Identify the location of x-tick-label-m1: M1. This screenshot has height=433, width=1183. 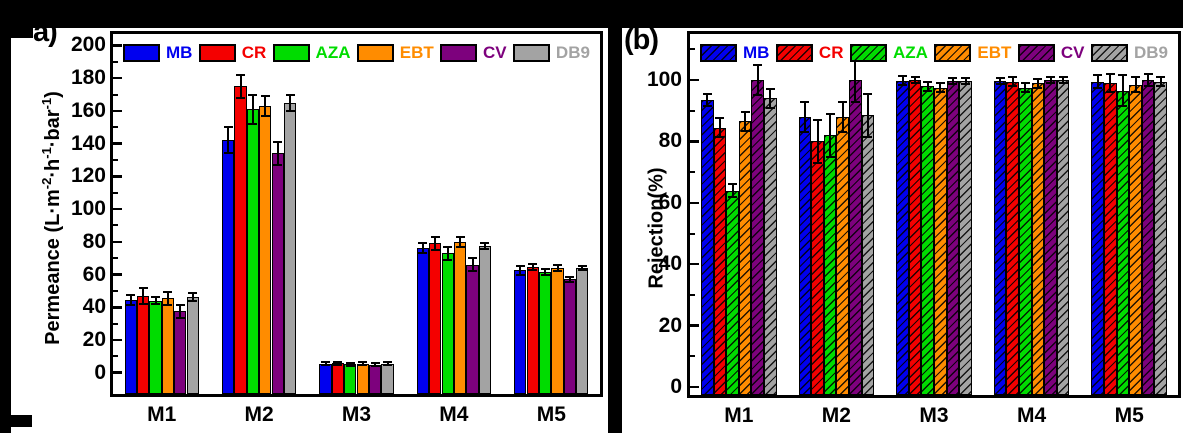
(739, 415).